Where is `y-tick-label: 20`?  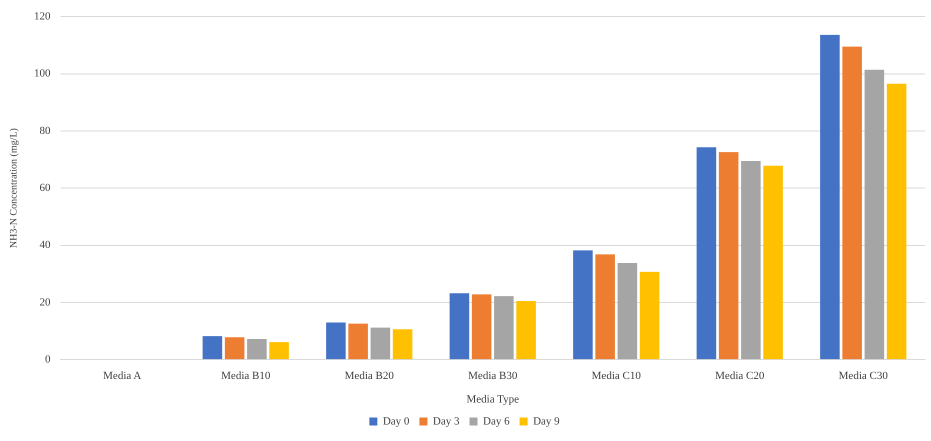 y-tick-label: 20 is located at coordinates (45, 302).